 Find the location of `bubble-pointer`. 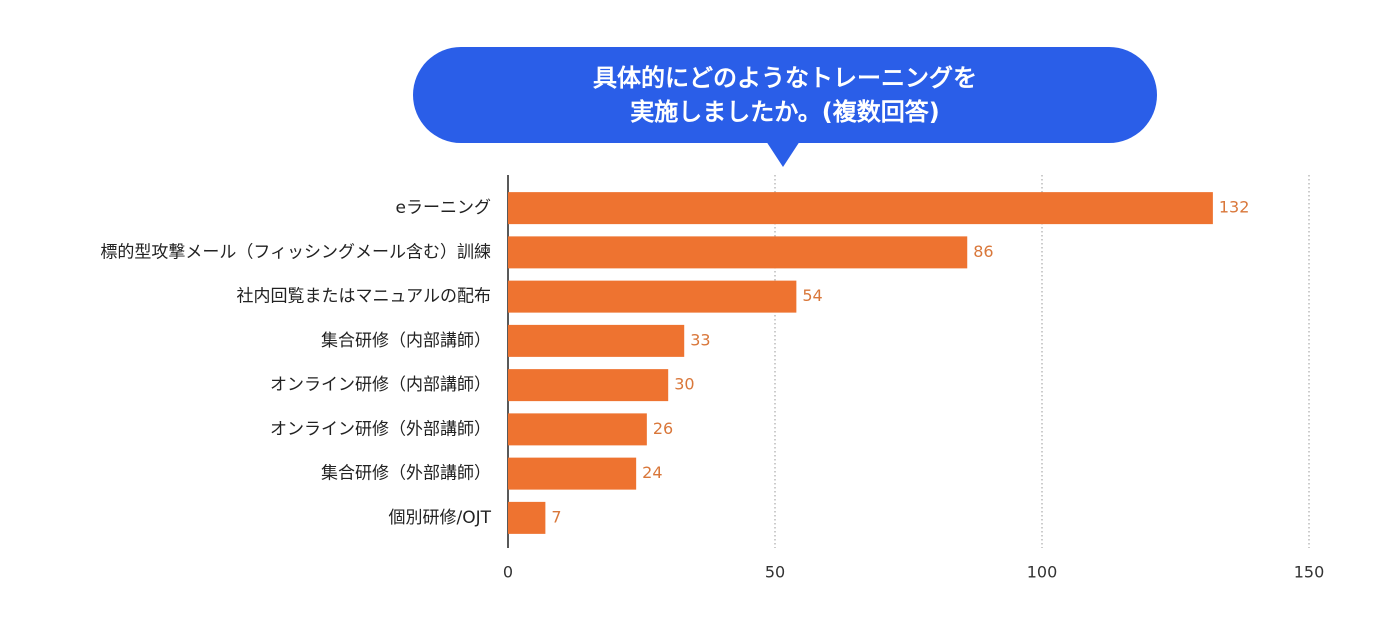

bubble-pointer is located at coordinates (783, 154).